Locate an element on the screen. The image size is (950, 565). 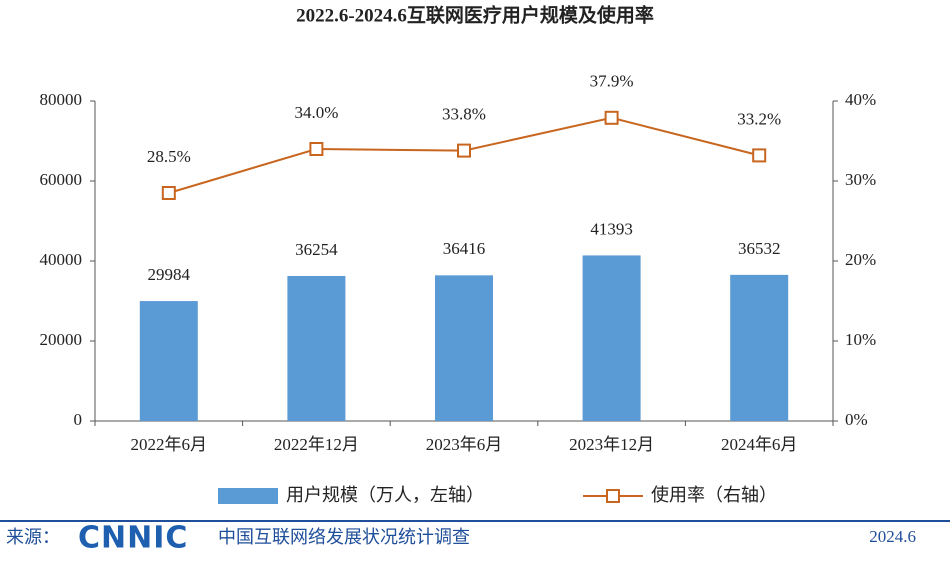
legend-label: 用户规模（万人，左轴） is located at coordinates (385, 495).